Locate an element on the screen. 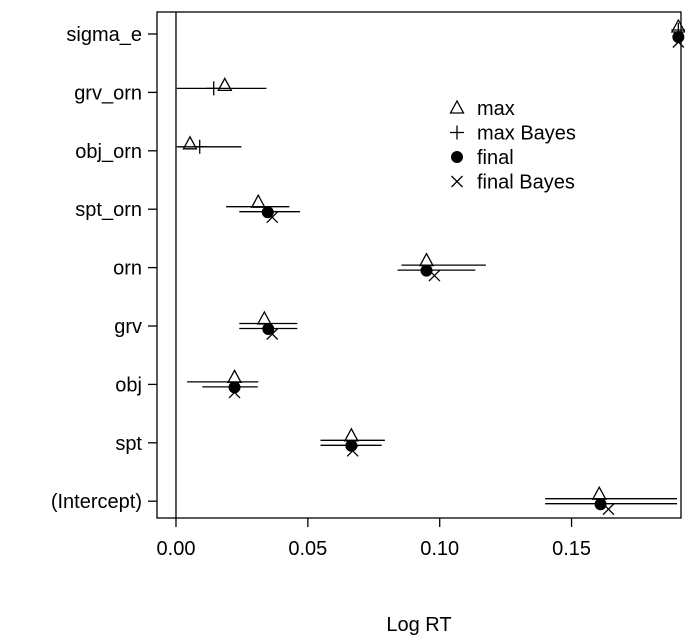 The height and width of the screenshot is (642, 685). point-final-sigma-e is located at coordinates (678, 37).